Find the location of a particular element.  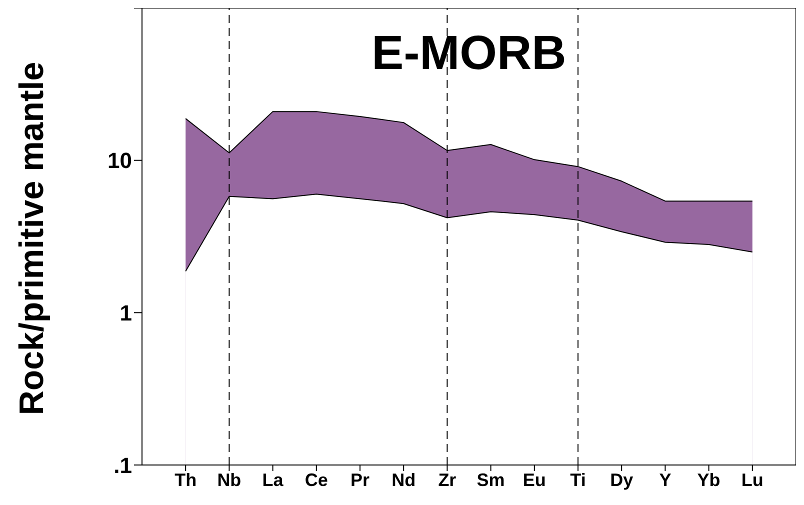

x-tick-label: Lu is located at coordinates (752, 480).